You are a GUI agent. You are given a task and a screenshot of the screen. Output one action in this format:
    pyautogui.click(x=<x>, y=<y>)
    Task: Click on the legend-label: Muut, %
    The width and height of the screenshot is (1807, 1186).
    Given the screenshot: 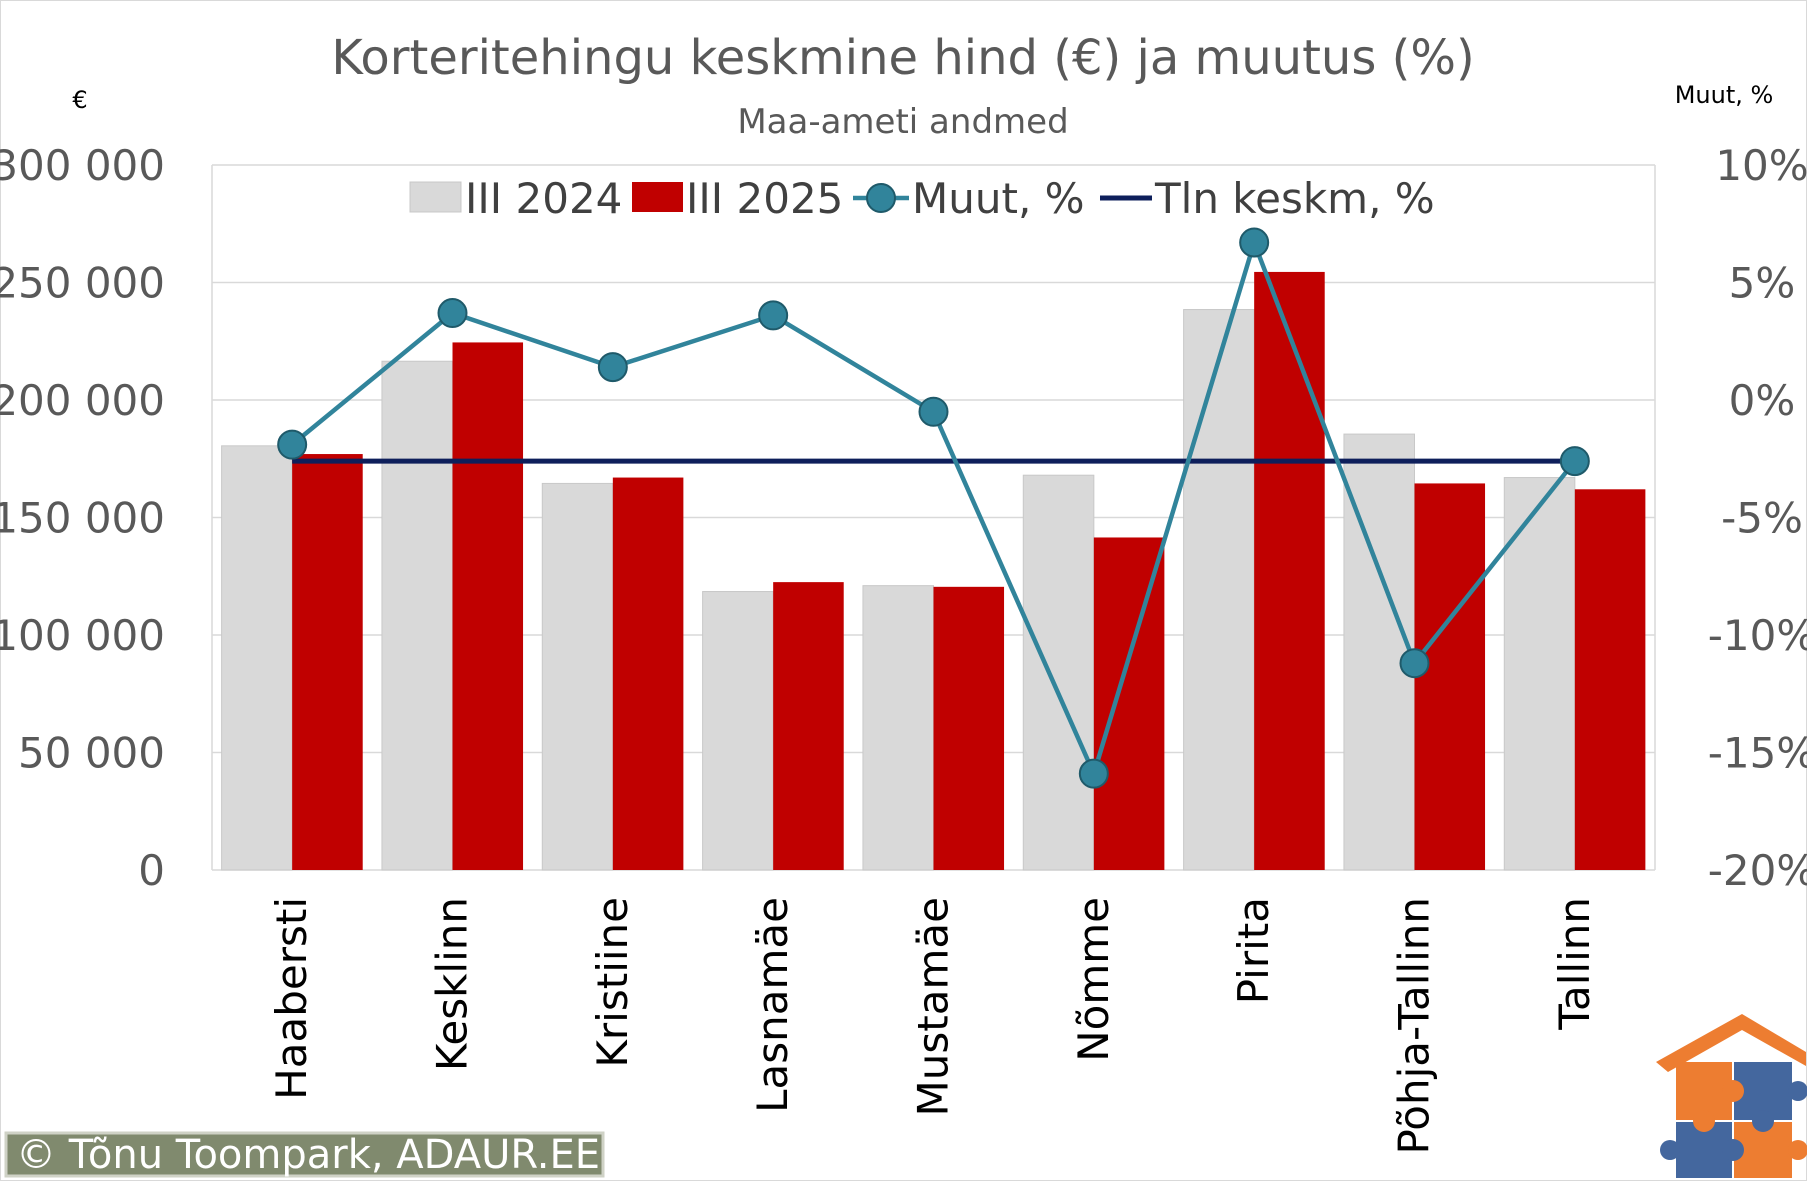 What is the action you would take?
    pyautogui.click(x=998, y=198)
    